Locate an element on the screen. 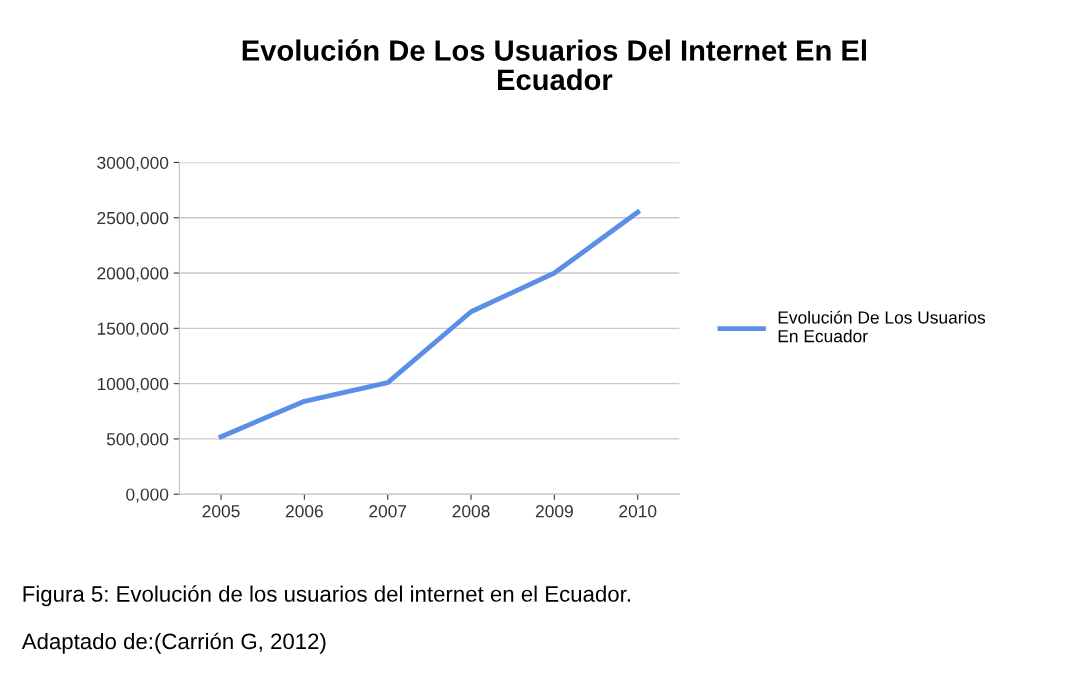  y-tick-label: 500,000 is located at coordinates (137, 440).